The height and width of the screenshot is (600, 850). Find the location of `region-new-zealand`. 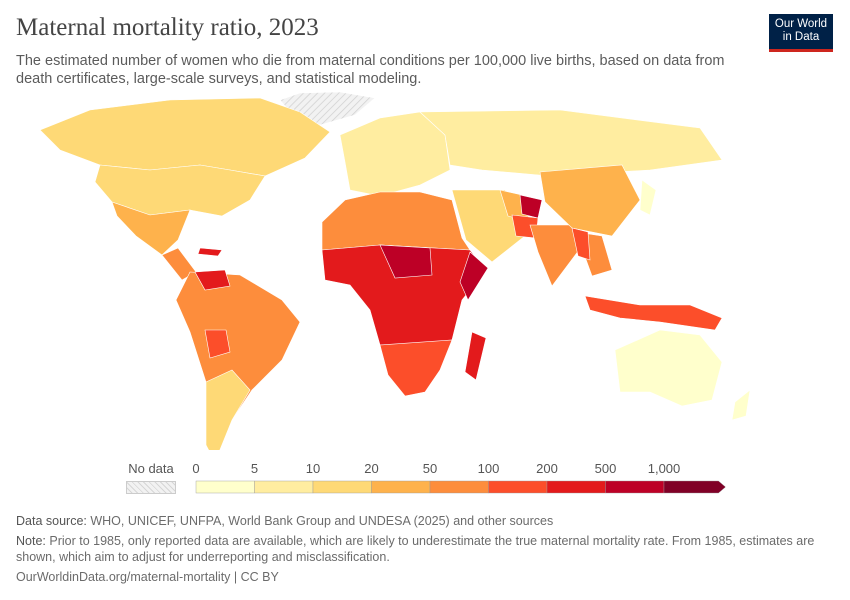

region-new-zealand is located at coordinates (741, 405).